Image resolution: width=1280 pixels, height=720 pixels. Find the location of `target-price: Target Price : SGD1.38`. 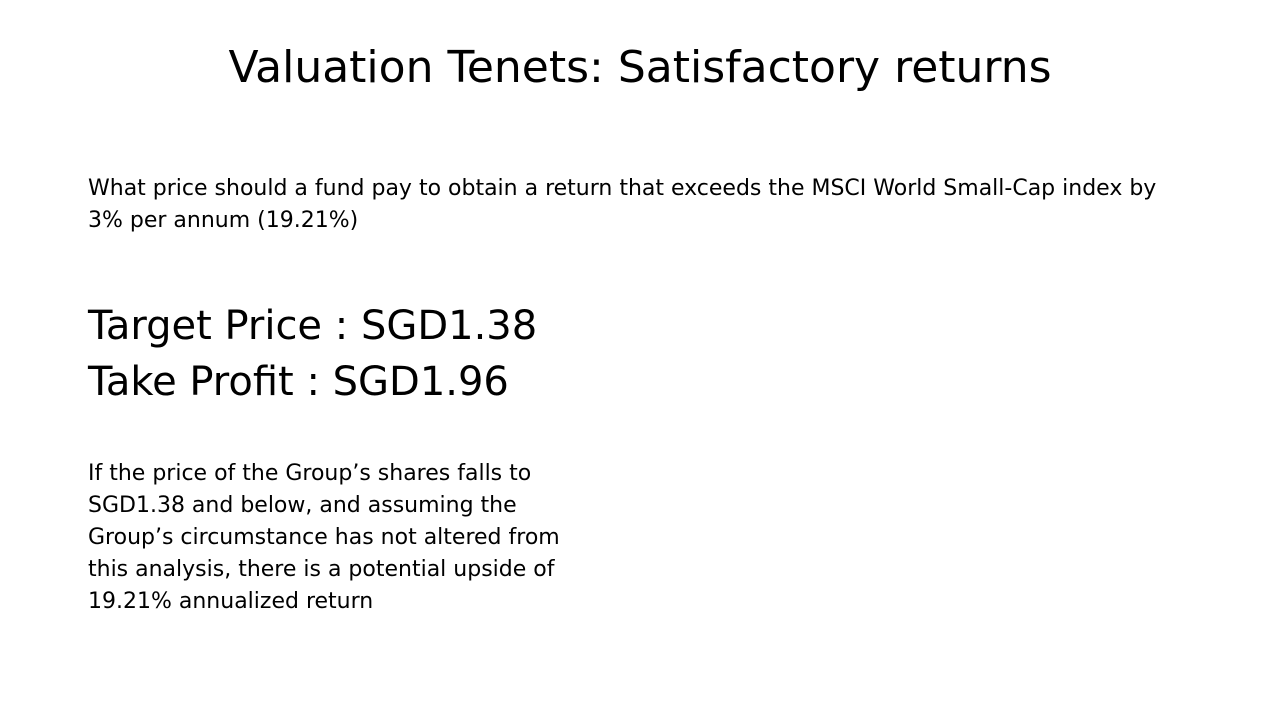

target-price: Target Price : SGD1.38 is located at coordinates (313, 326).